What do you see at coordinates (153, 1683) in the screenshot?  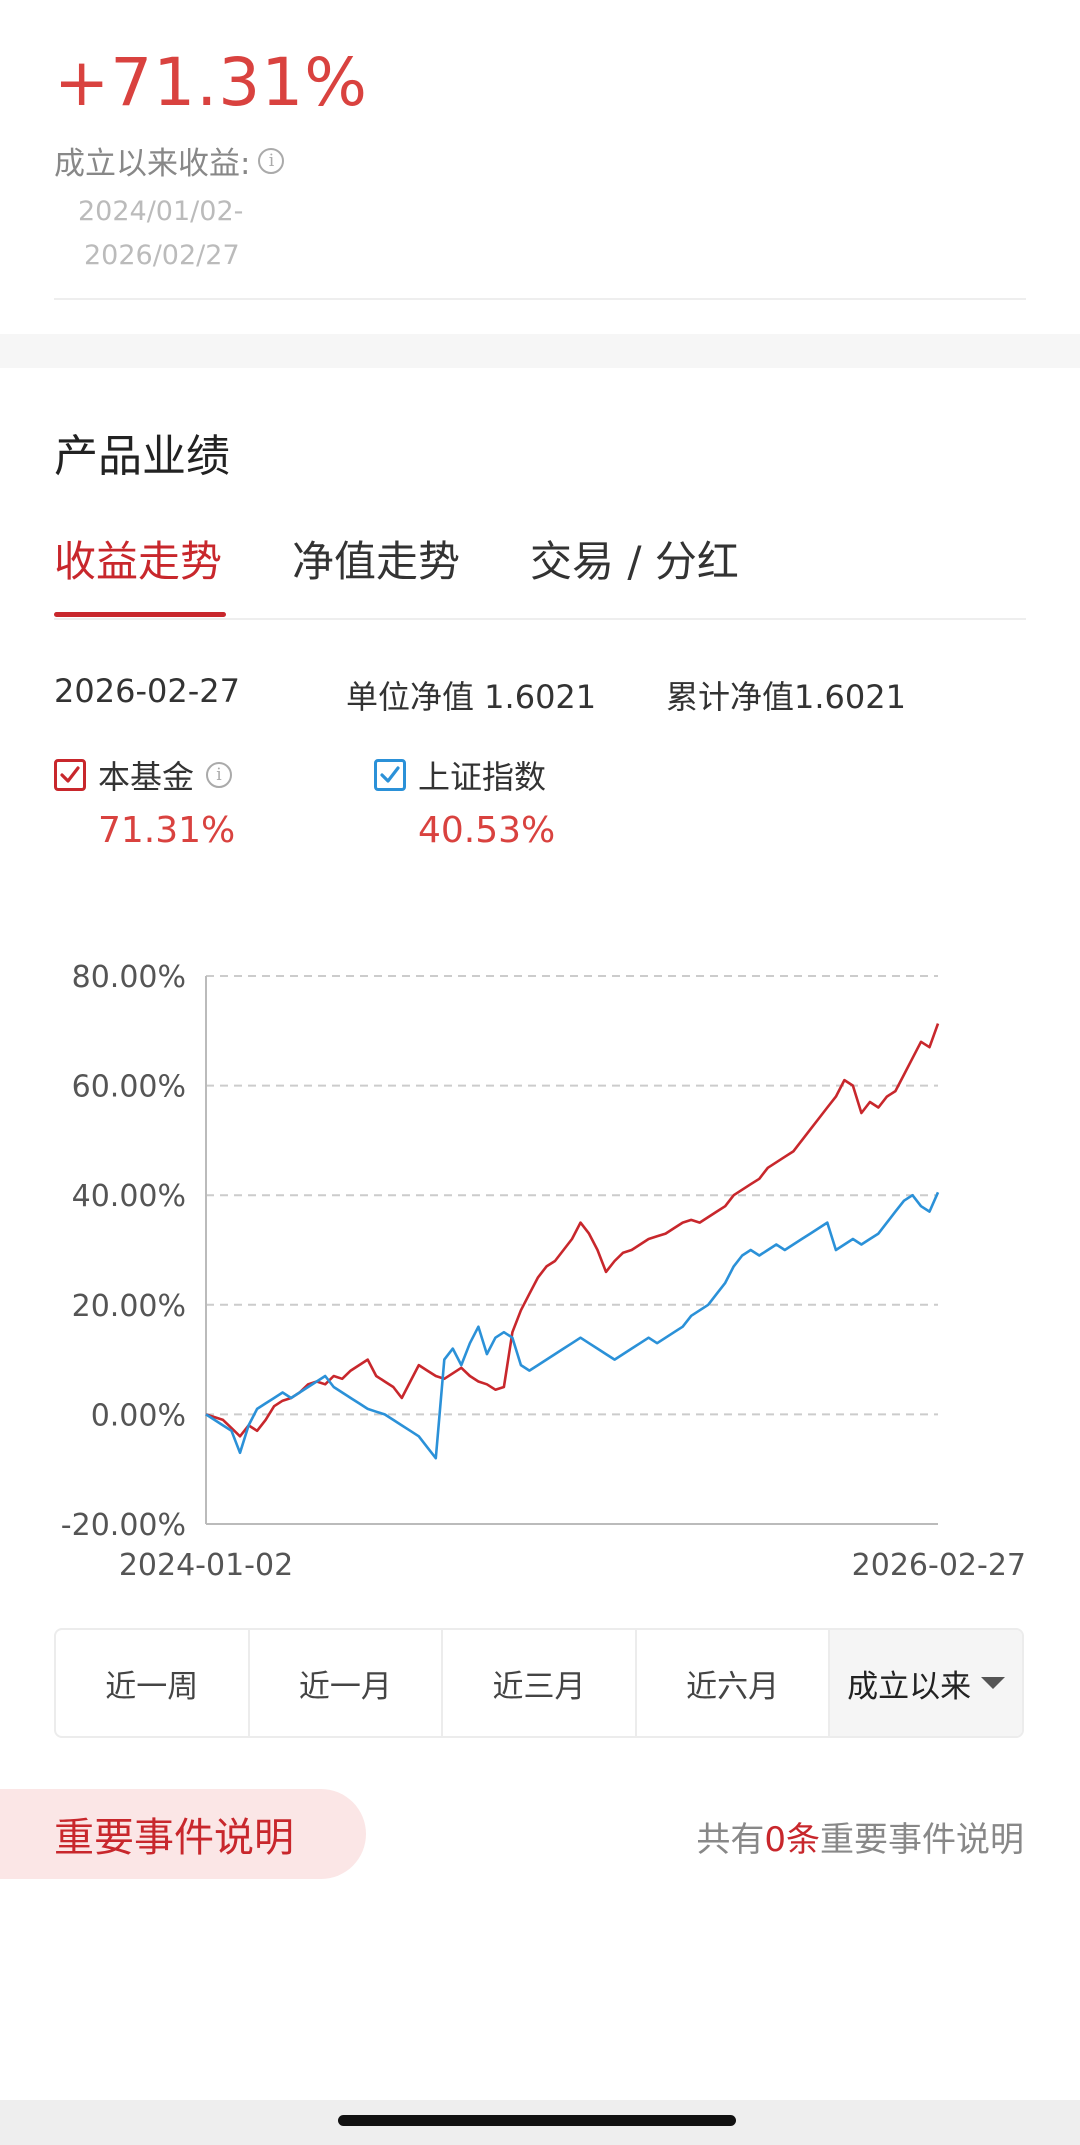 I see `range-1w: 近一周` at bounding box center [153, 1683].